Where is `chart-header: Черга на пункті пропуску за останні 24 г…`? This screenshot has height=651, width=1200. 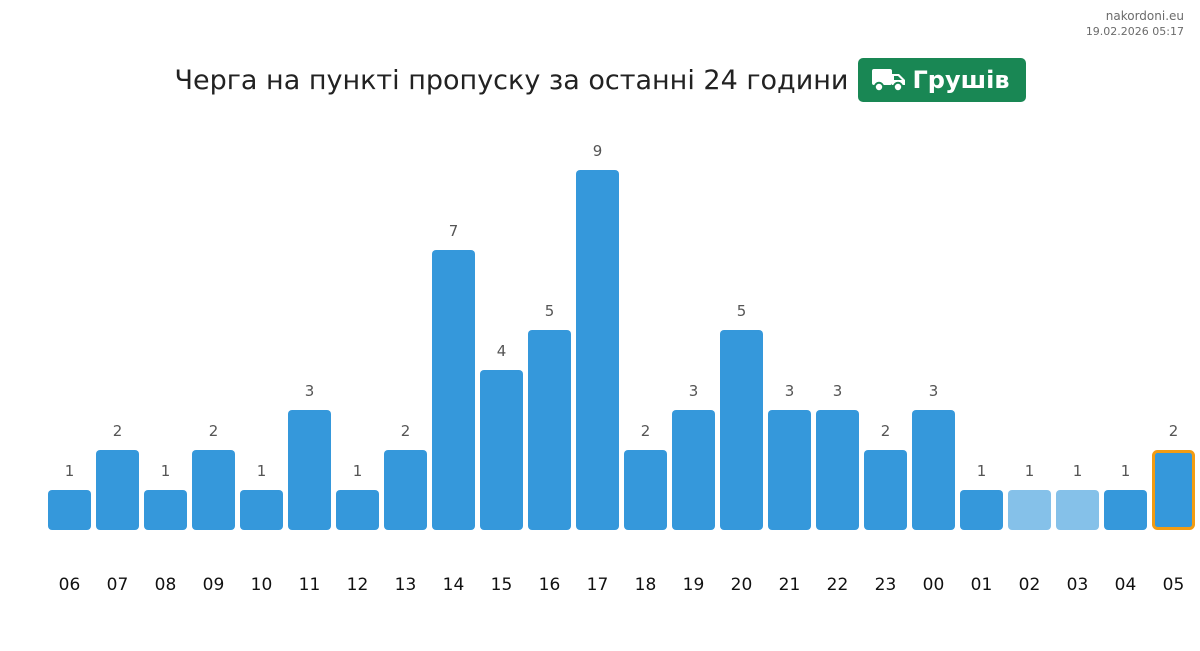 chart-header: Черга на пункті пропуску за останні 24 г… is located at coordinates (600, 80).